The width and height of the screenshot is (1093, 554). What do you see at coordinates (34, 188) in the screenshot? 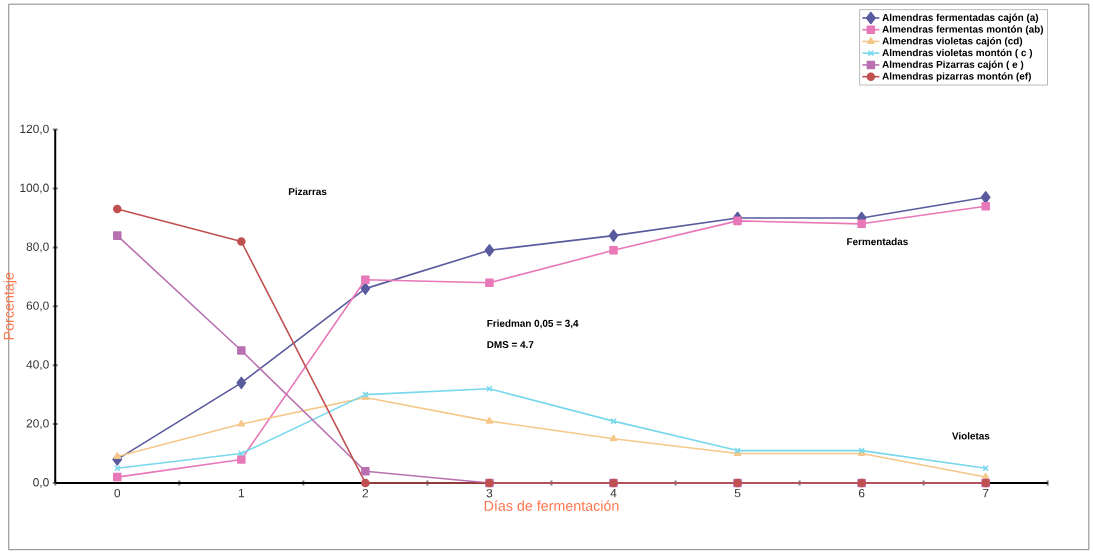
I see `y-tick-label: 100,0` at bounding box center [34, 188].